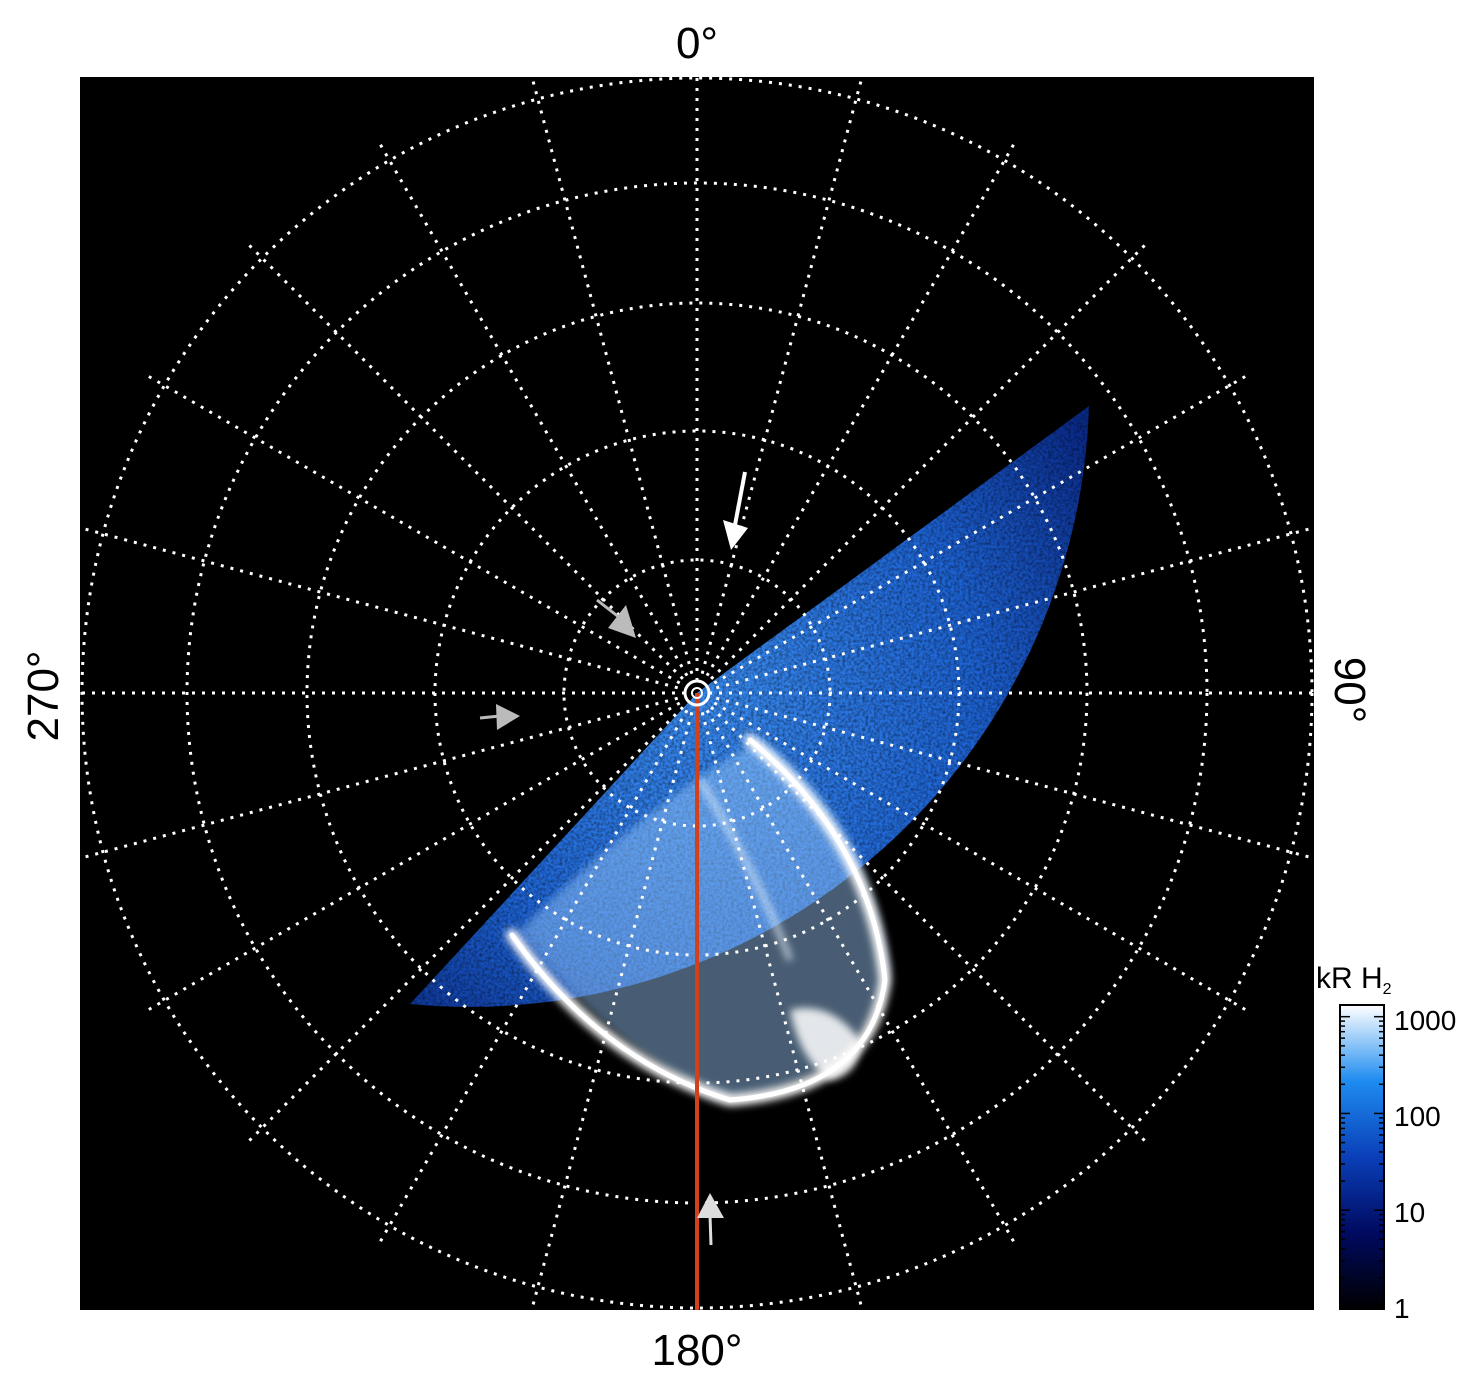 This screenshot has width=1481, height=1386. Describe the element at coordinates (735, 510) in the screenshot. I see `arrow-white-top` at that location.